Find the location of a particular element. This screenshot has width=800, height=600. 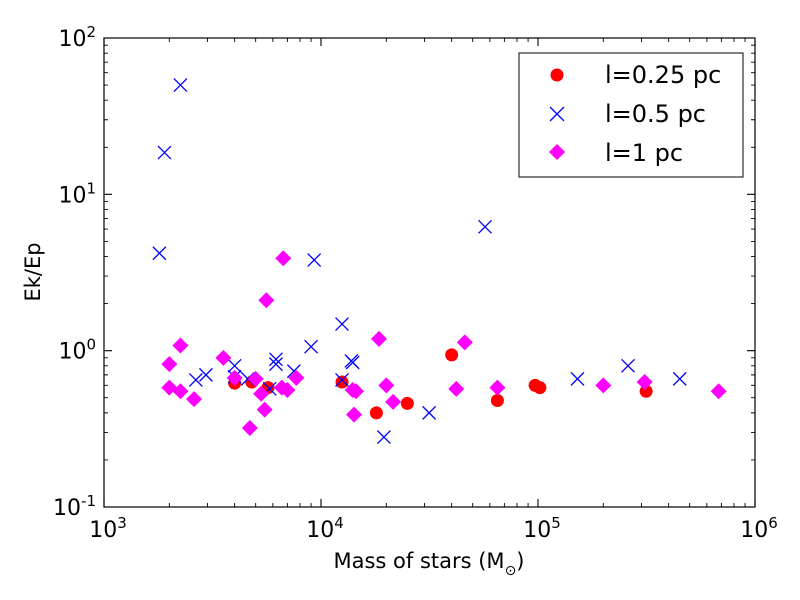

y-tick-label-1: 10⁰ is located at coordinates (77, 350).